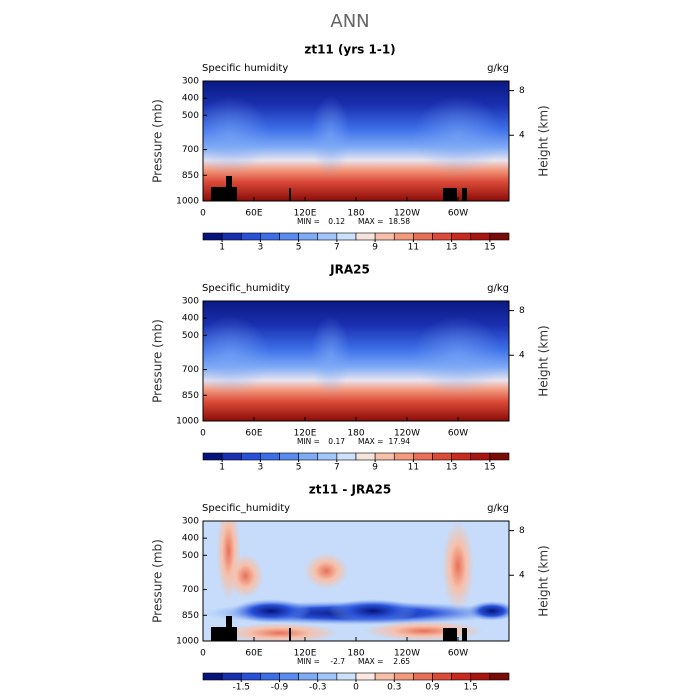  I want to click on x-tick-label: 120W, so click(407, 214).